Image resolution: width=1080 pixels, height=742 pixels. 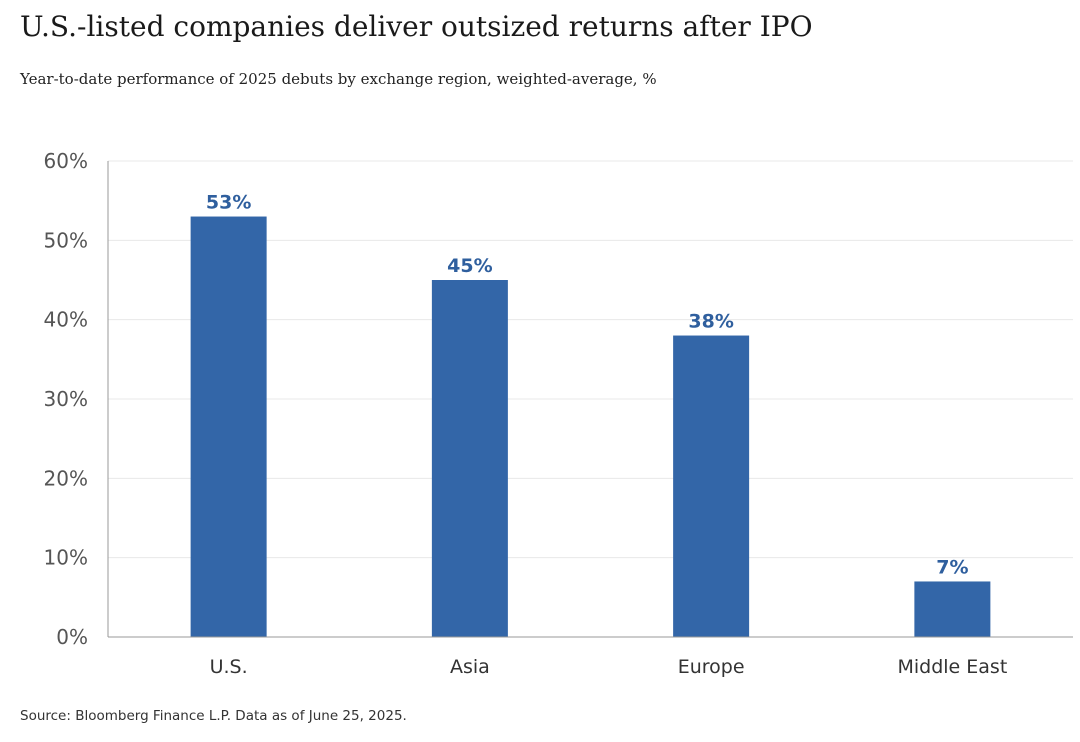 What do you see at coordinates (66, 240) in the screenshot?
I see `y-tick-label: 50%` at bounding box center [66, 240].